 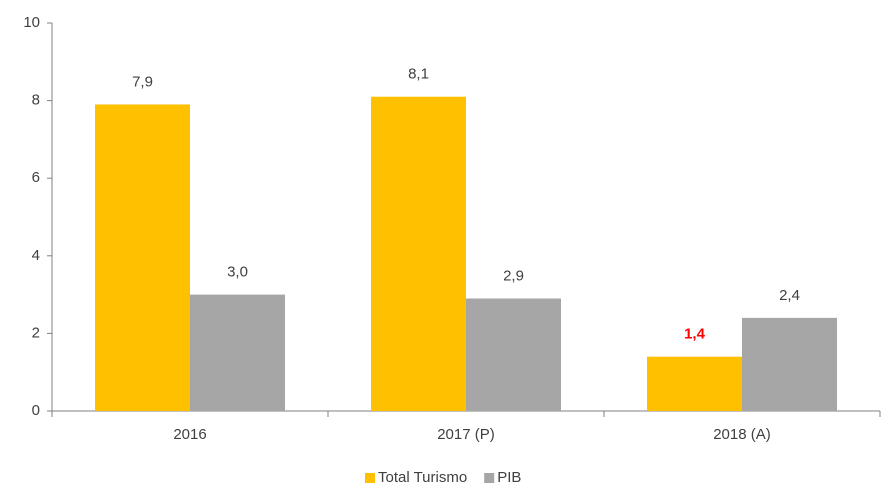 I want to click on value-label: 2,9, so click(x=513, y=275).